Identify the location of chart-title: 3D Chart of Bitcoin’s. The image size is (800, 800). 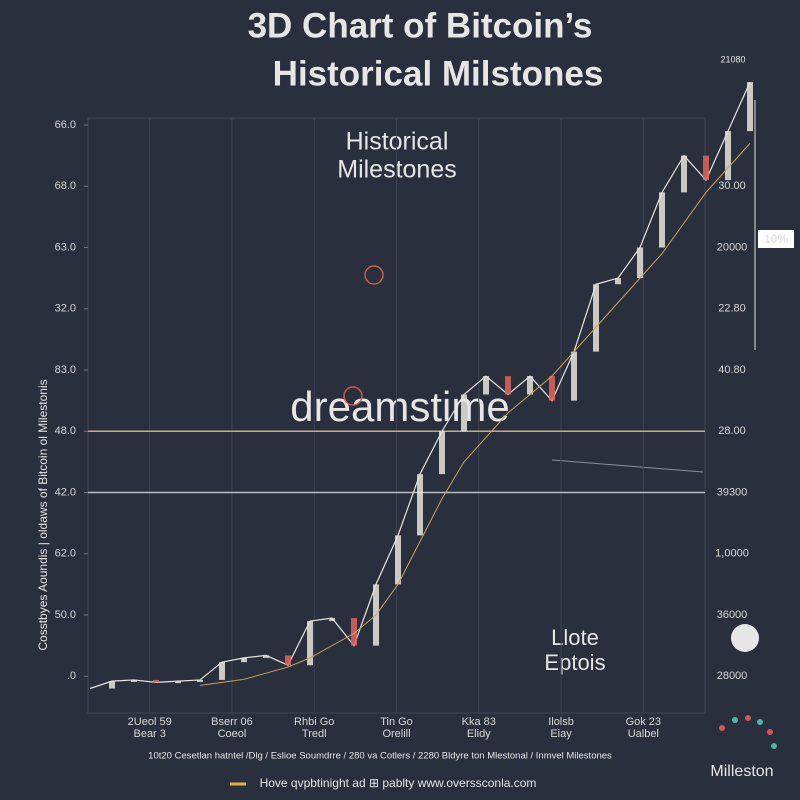
(420, 25).